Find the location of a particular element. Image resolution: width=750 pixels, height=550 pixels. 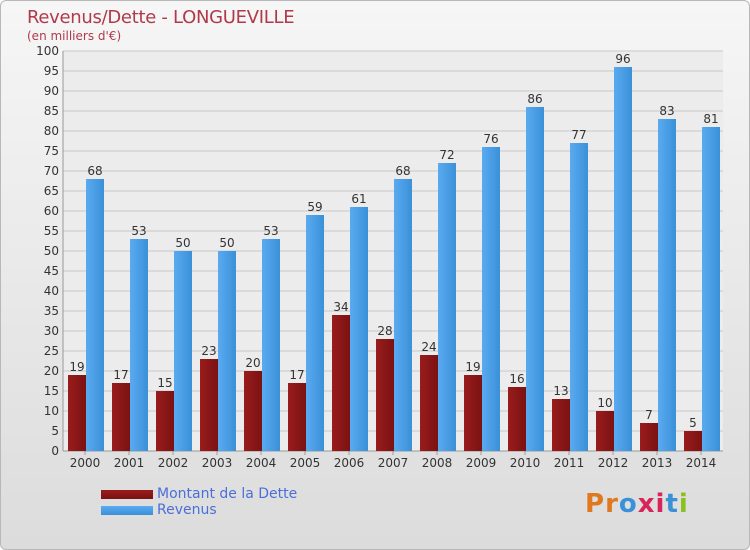

y-tick-label: 60 is located at coordinates (51, 211).